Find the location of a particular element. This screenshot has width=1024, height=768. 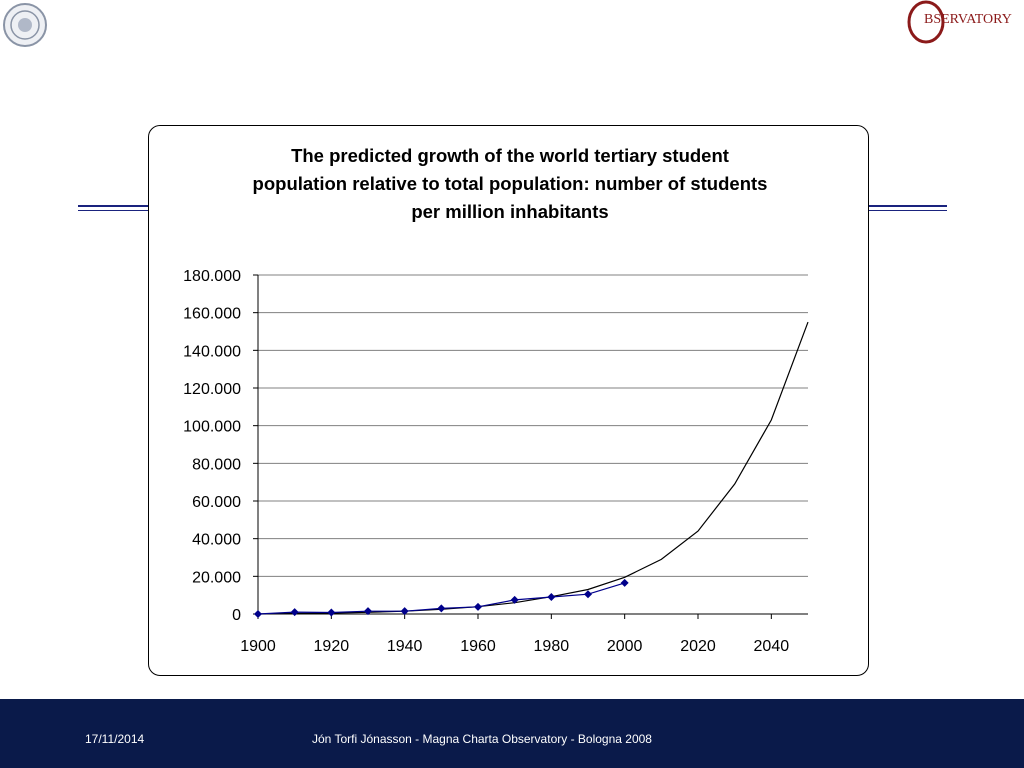

observatory-logo: BSERVATORY is located at coordinates (958, 22).